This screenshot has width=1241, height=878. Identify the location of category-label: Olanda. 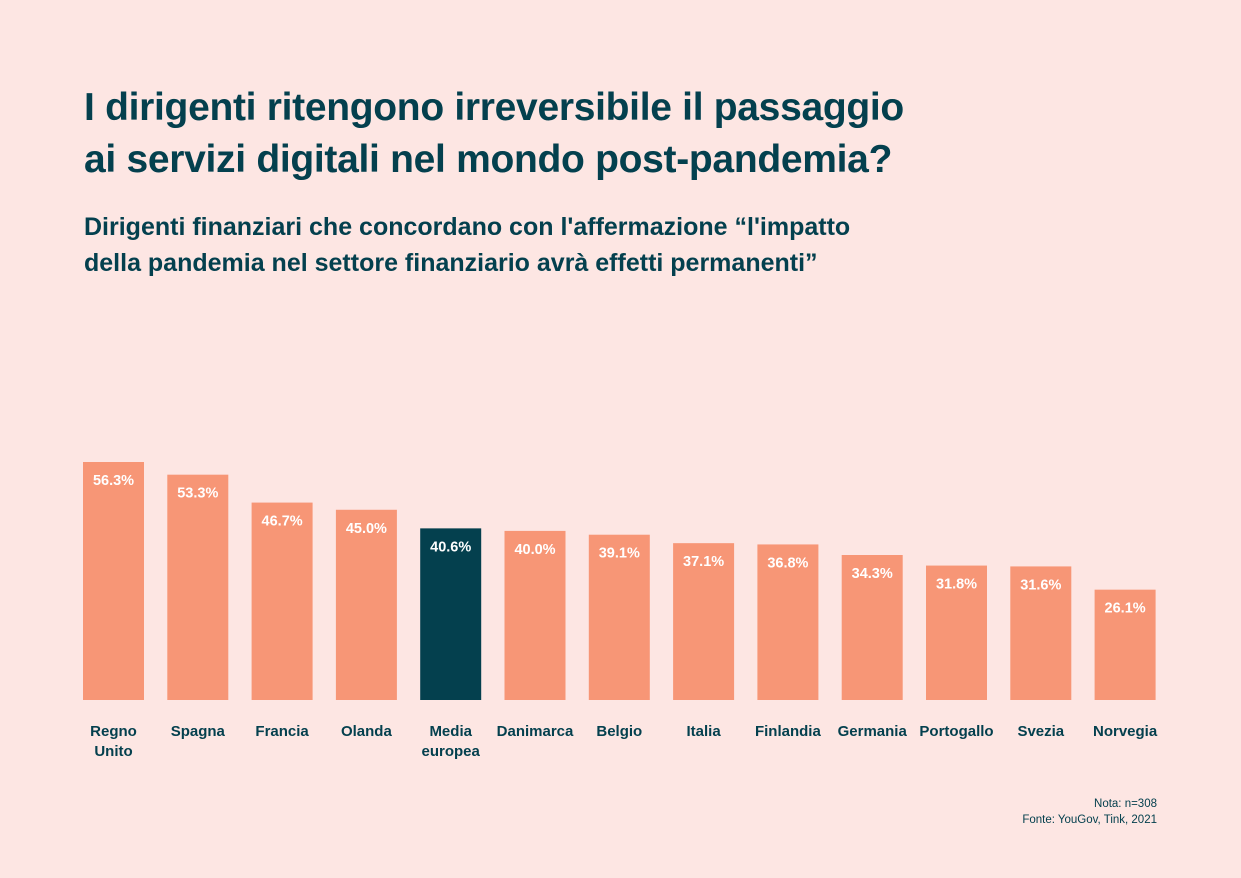
(367, 731).